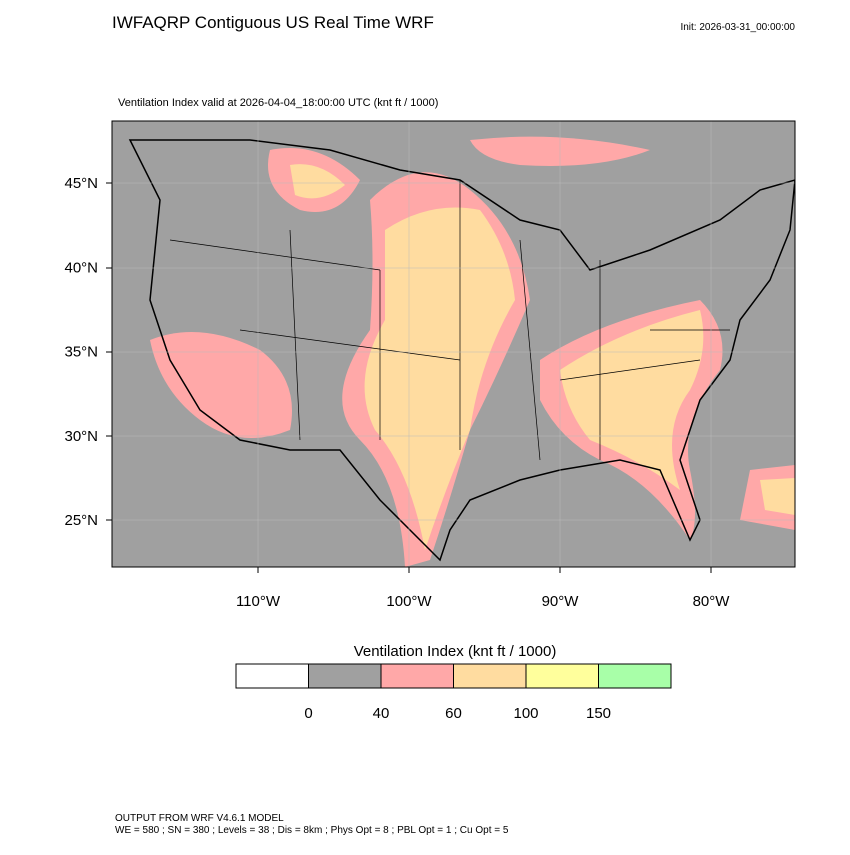 The width and height of the screenshot is (850, 855). I want to click on lat-label: 40°N, so click(81, 267).